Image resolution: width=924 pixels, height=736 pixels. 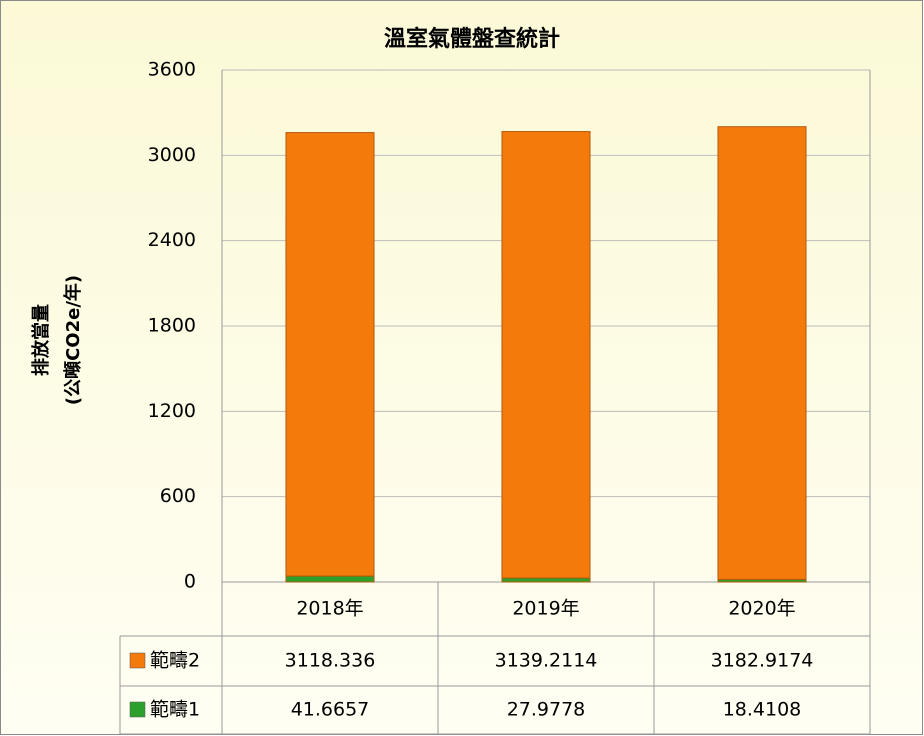 What do you see at coordinates (762, 661) in the screenshot?
I see `table-value: 3182.9174` at bounding box center [762, 661].